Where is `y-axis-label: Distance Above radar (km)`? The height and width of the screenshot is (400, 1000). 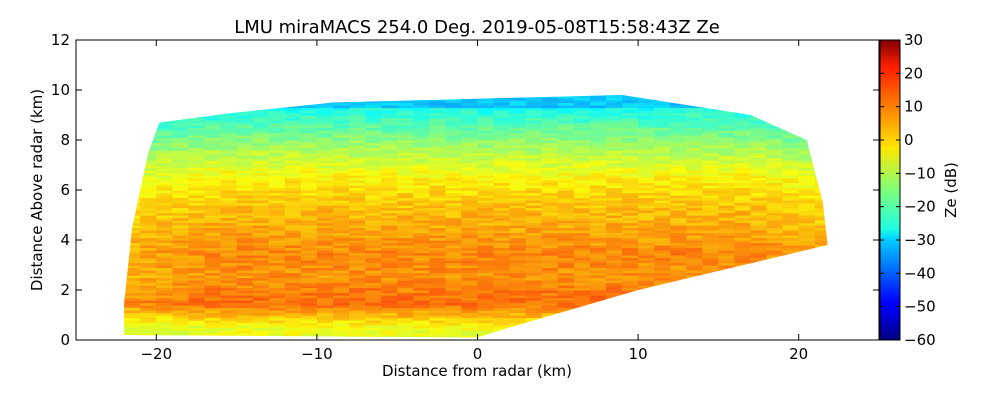 y-axis-label: Distance Above radar (km) is located at coordinates (37, 190).